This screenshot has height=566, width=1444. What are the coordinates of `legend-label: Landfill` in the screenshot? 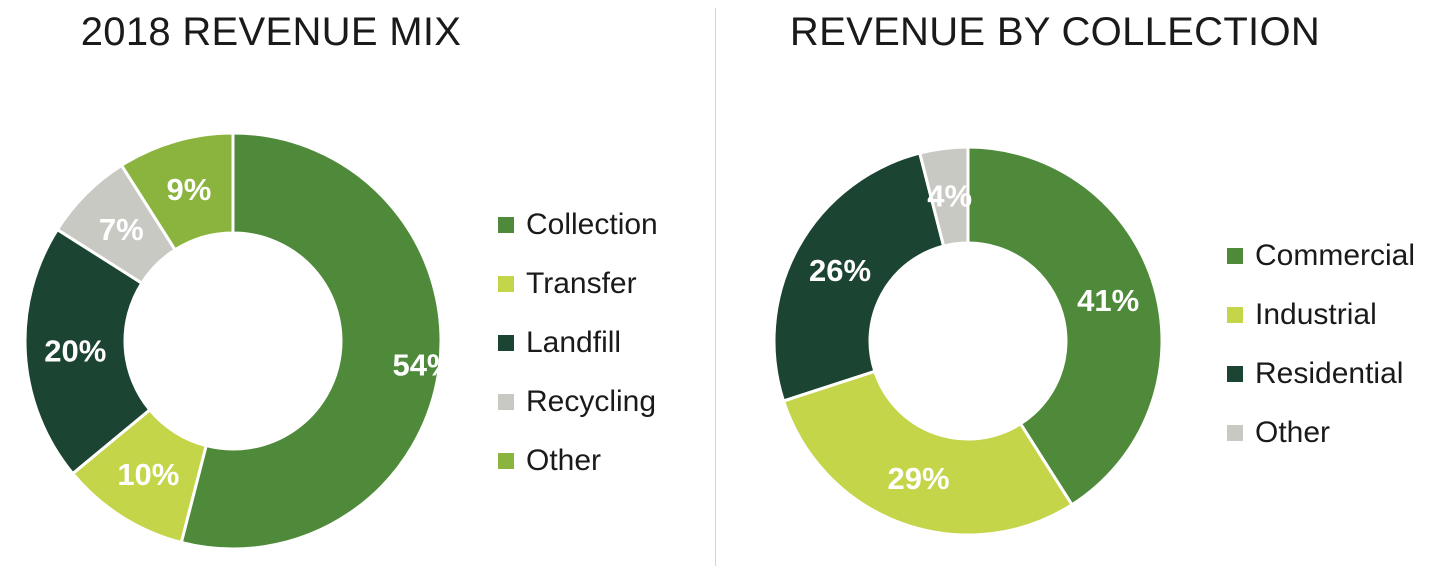 It's located at (574, 342).